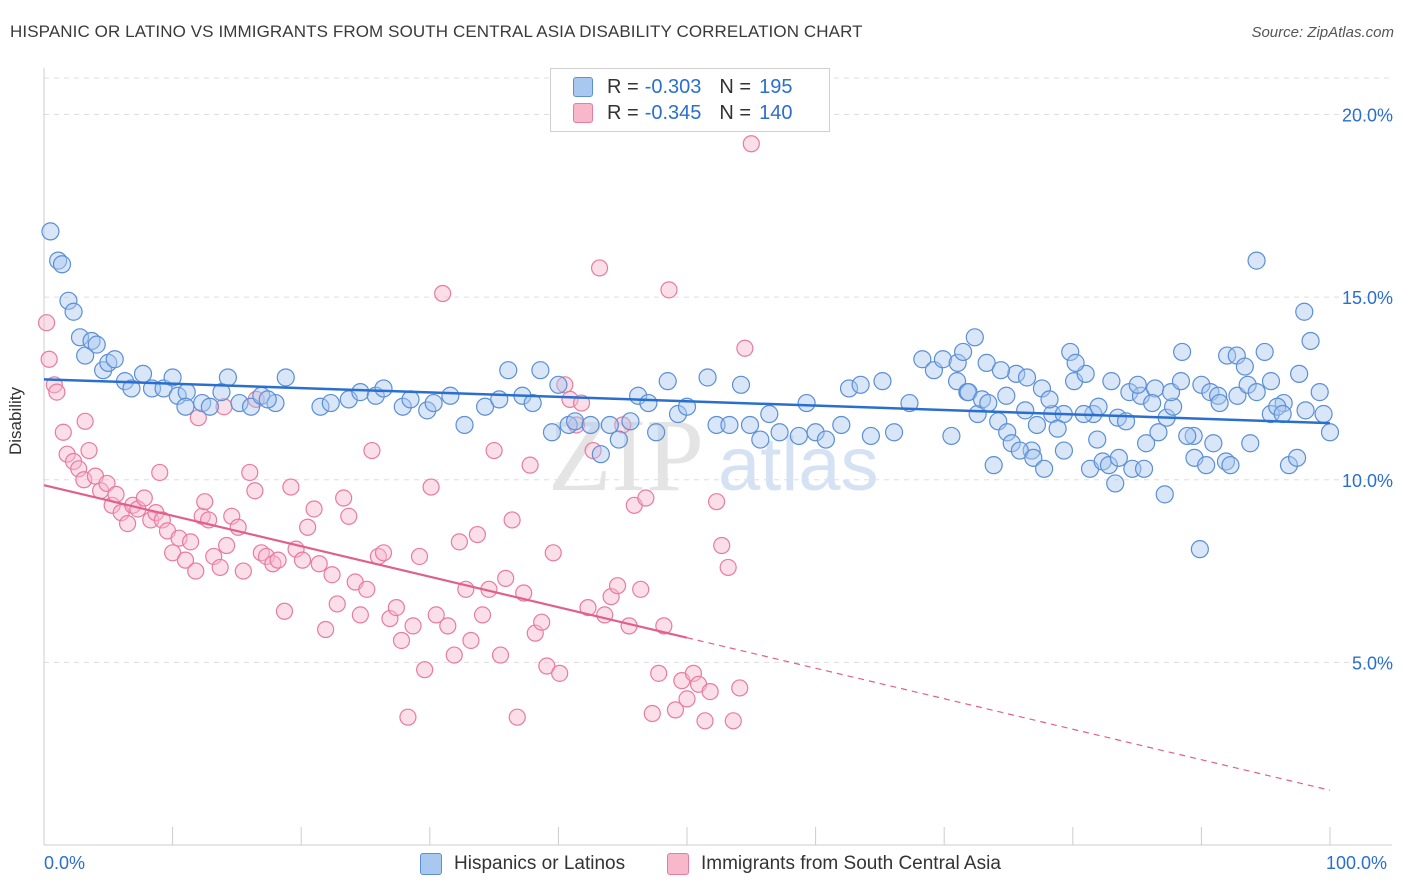 The height and width of the screenshot is (892, 1406). Describe the element at coordinates (1367, 481) in the screenshot. I see `y-tick-label: 10.0%` at that location.